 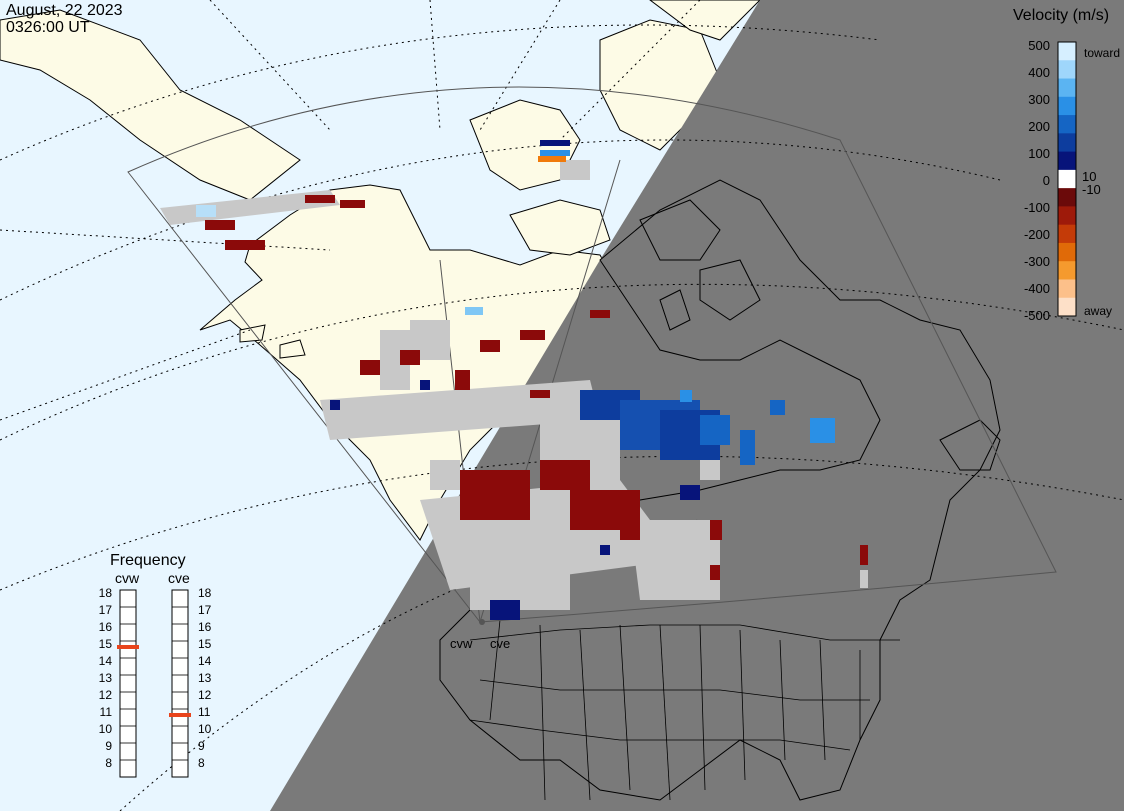 I want to click on frequency-scale-cvw, so click(x=128, y=683).